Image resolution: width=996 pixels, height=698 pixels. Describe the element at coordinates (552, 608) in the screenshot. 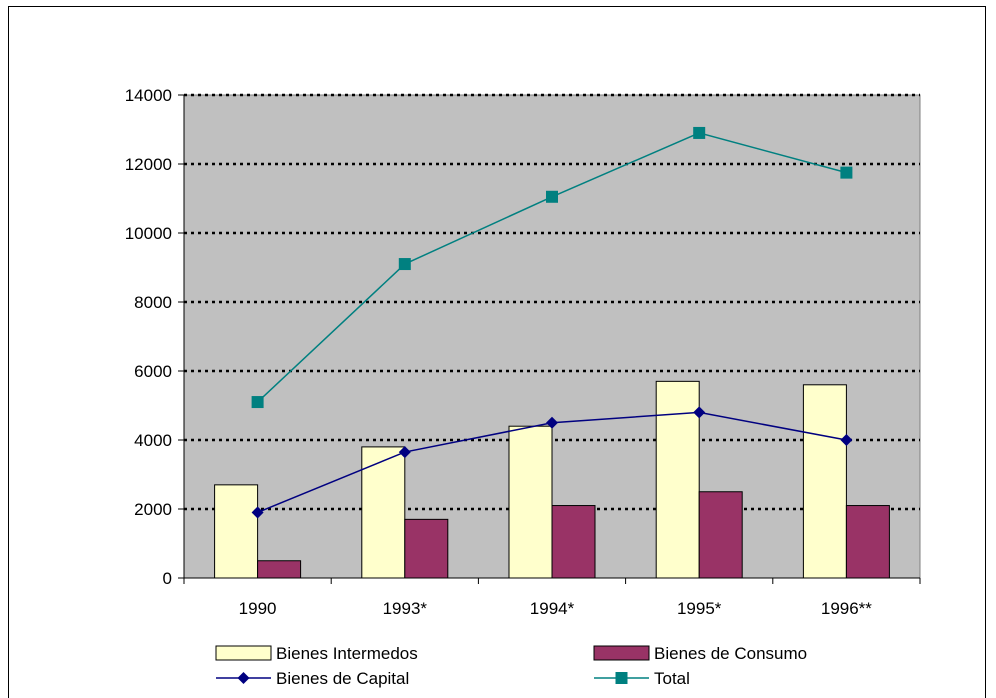

I see `x-tick-label: 1994*` at that location.